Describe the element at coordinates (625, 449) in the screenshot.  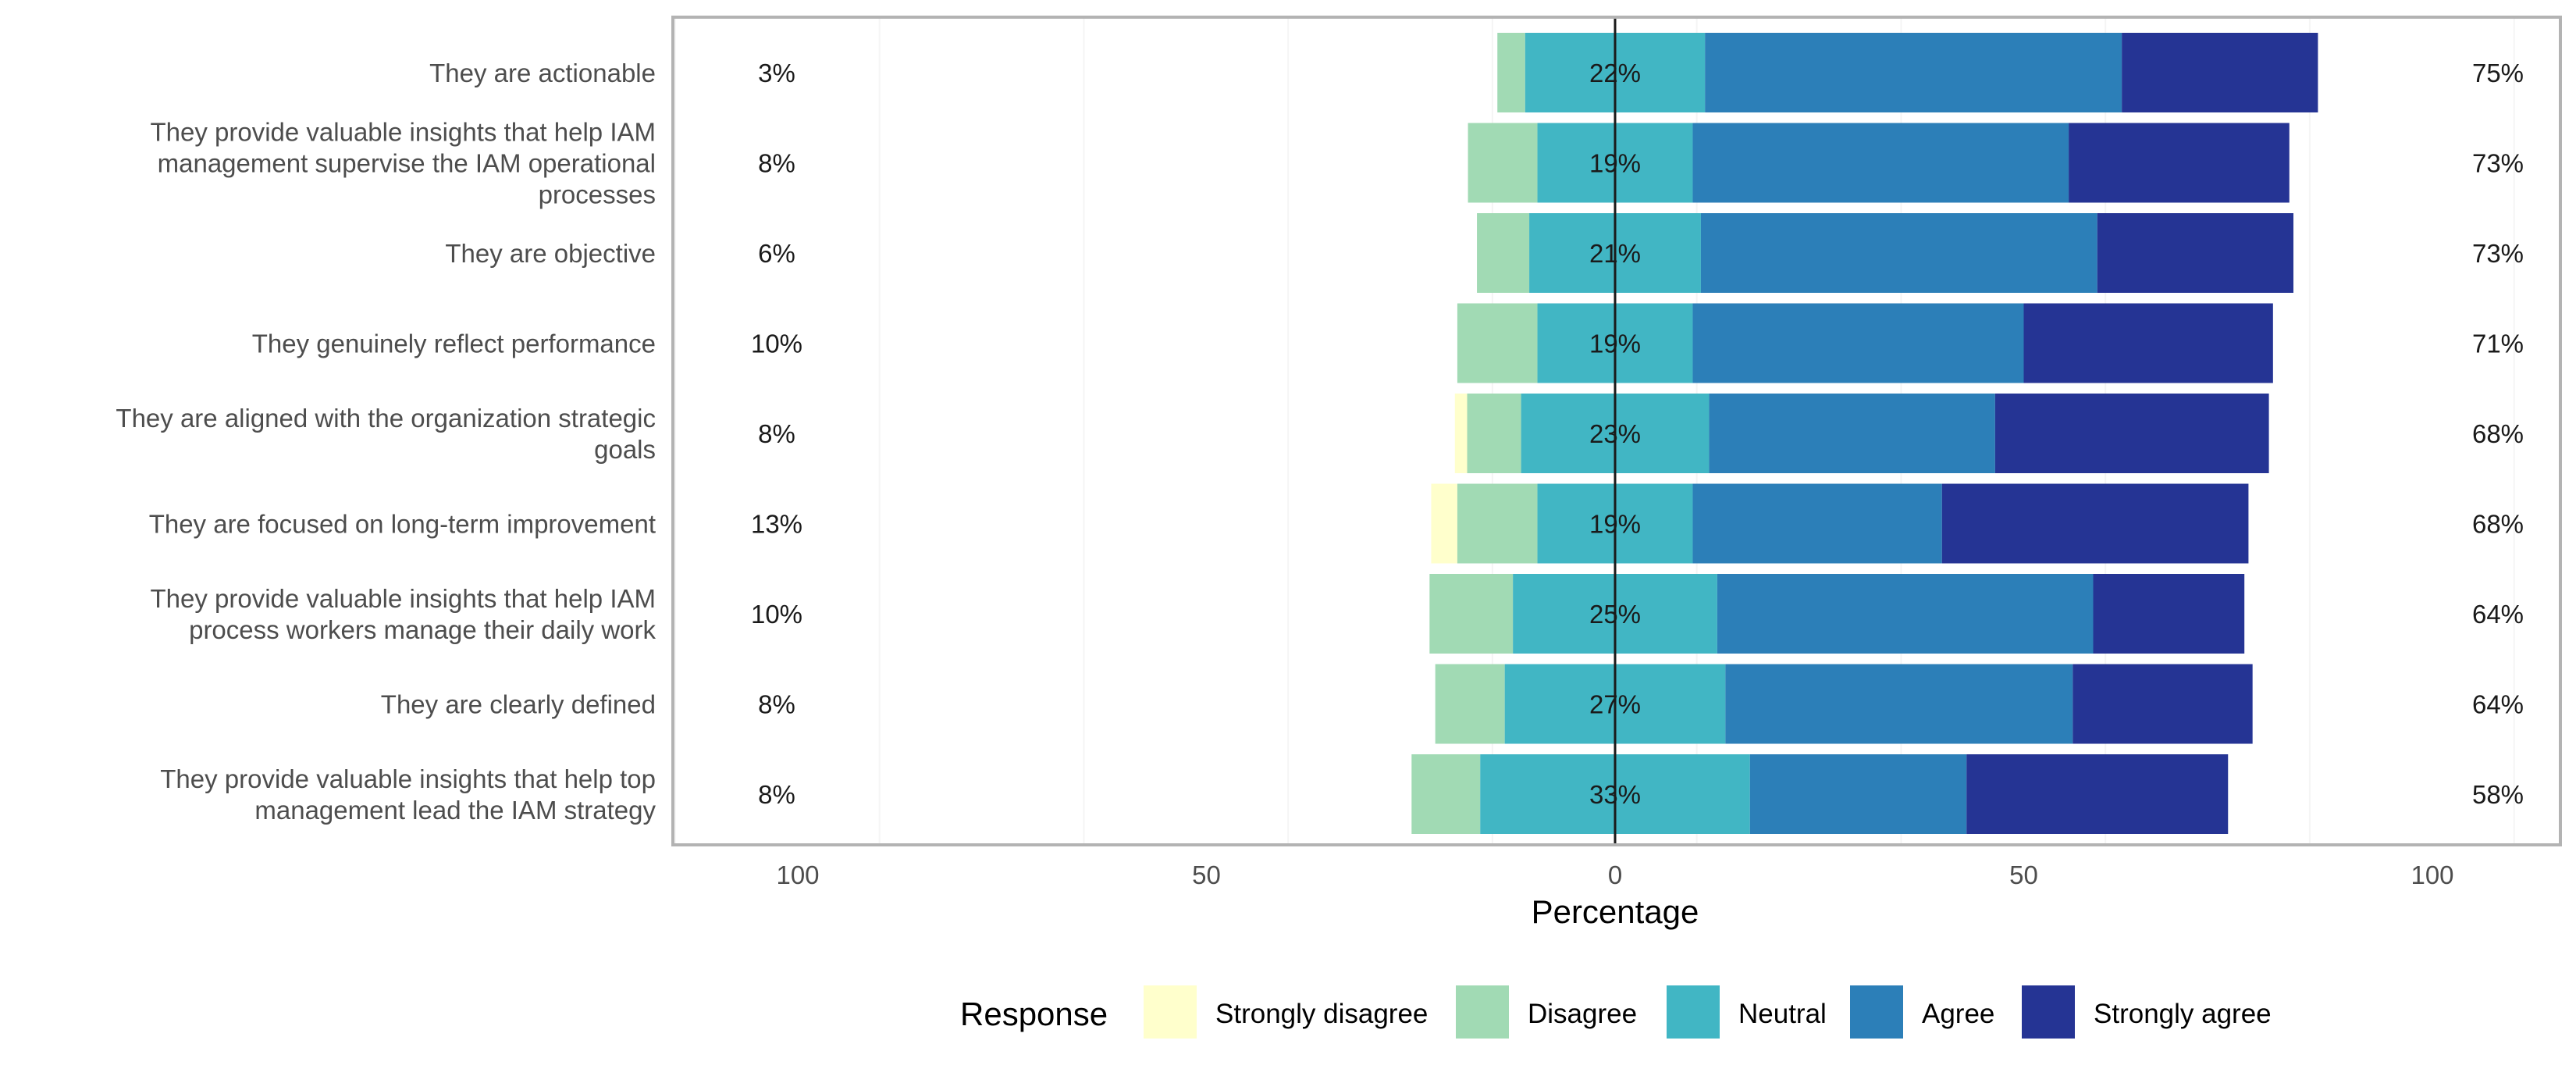
I see `category-label-line: goals` at that location.